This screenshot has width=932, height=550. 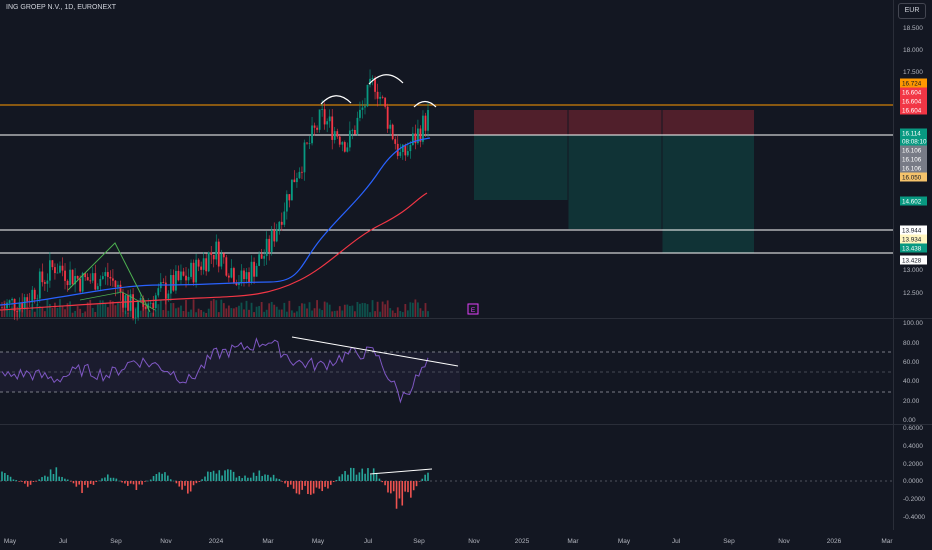 I want to click on time-tick-label: Mar, so click(x=887, y=541).